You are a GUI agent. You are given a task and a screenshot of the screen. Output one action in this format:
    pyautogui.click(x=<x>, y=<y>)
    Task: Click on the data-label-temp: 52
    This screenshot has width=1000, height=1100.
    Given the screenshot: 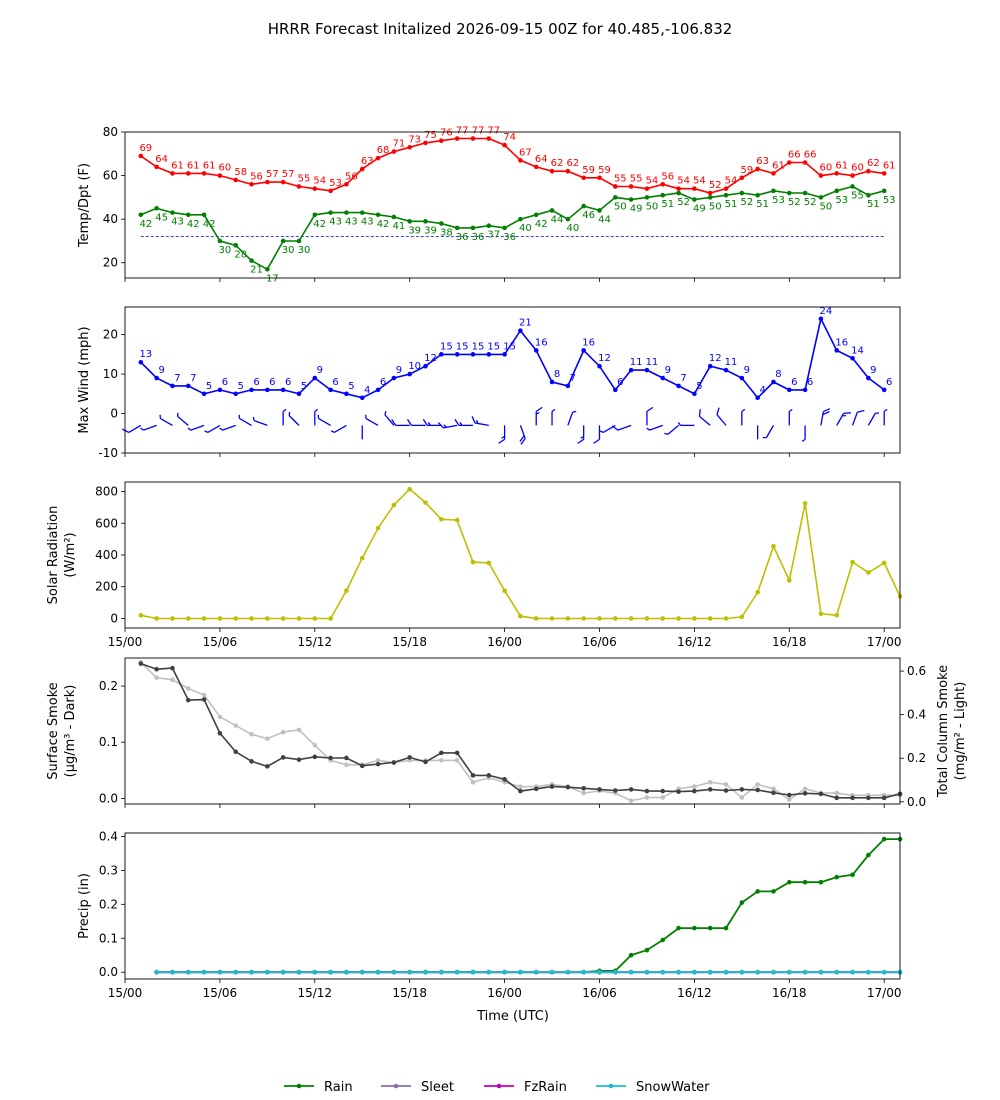 What is the action you would take?
    pyautogui.click(x=715, y=185)
    